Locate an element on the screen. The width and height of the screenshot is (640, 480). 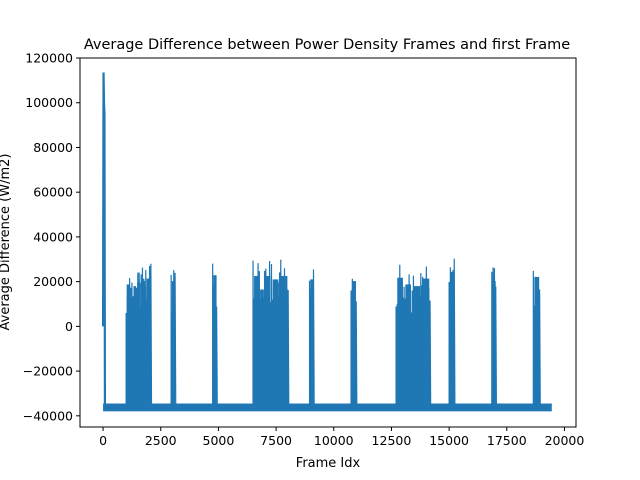
x-axis: 0 2500 5000 7500 10000 12500 15000 17500 20000 is located at coordinates (341, 437).